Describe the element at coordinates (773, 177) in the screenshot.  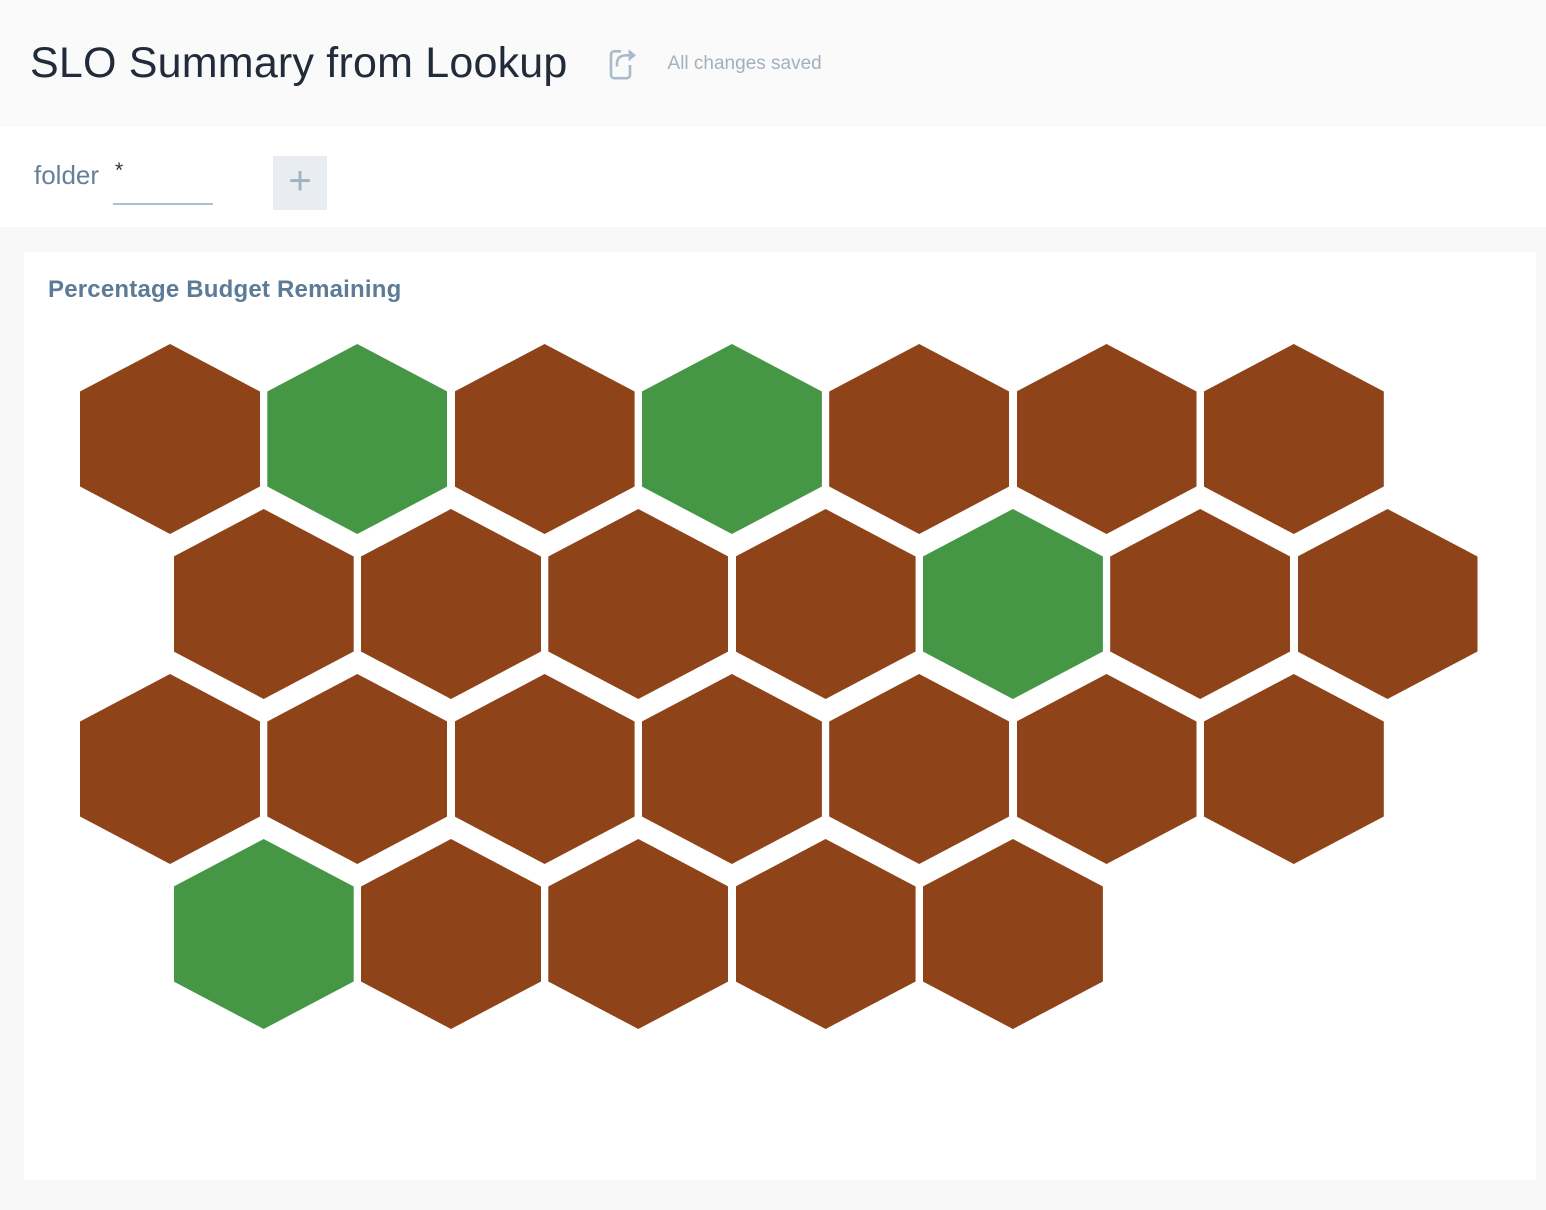
I see `token-input-row: folder * +` at that location.